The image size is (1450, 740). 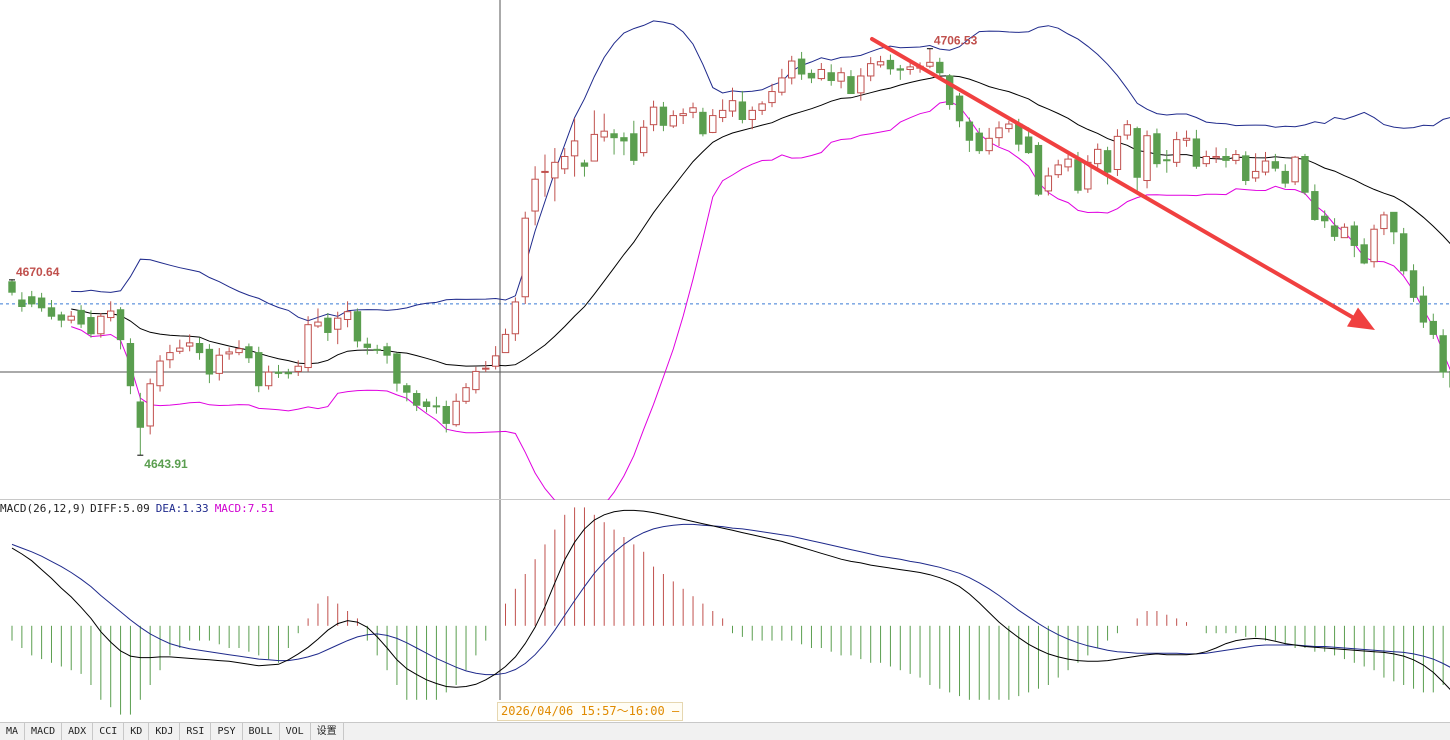 I want to click on tab-kdj: KDJ, so click(x=164, y=731).